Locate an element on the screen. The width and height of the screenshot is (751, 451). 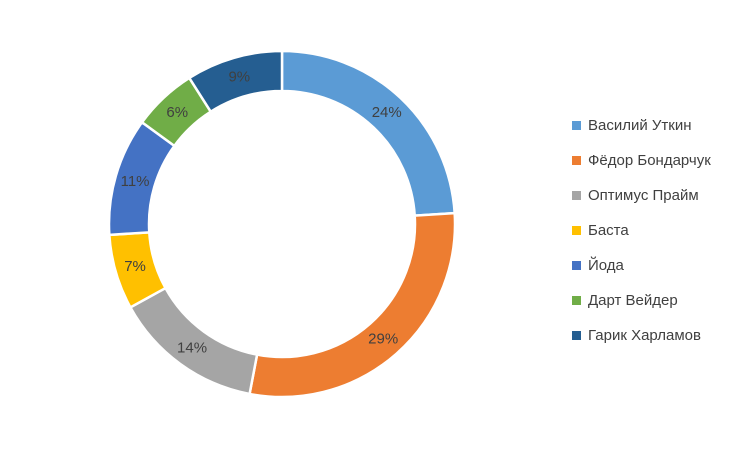
legend-item: Баста is located at coordinates (641, 230).